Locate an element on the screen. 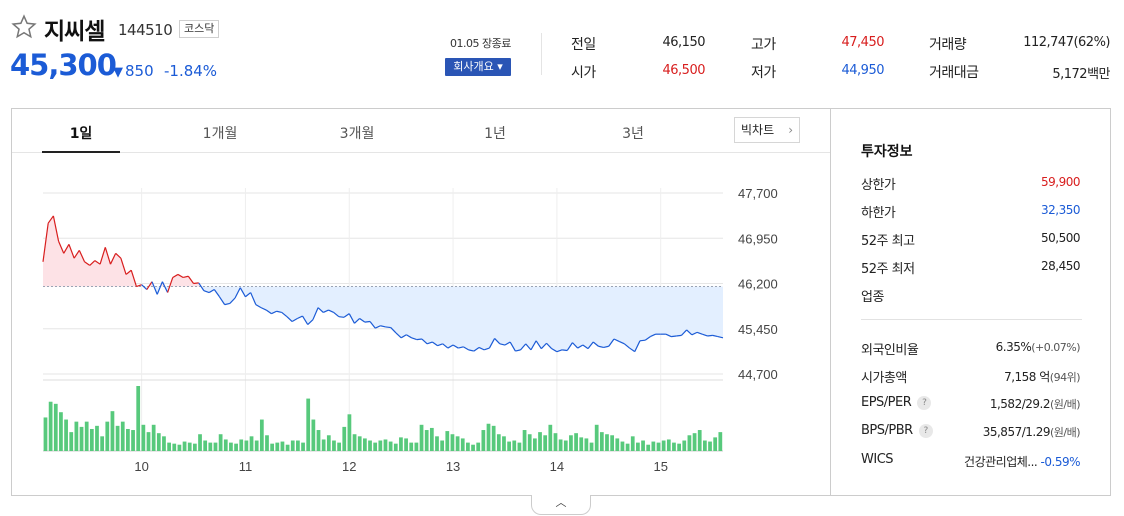 This screenshot has width=1124, height=516. current-price: 45,300 is located at coordinates (63, 65).